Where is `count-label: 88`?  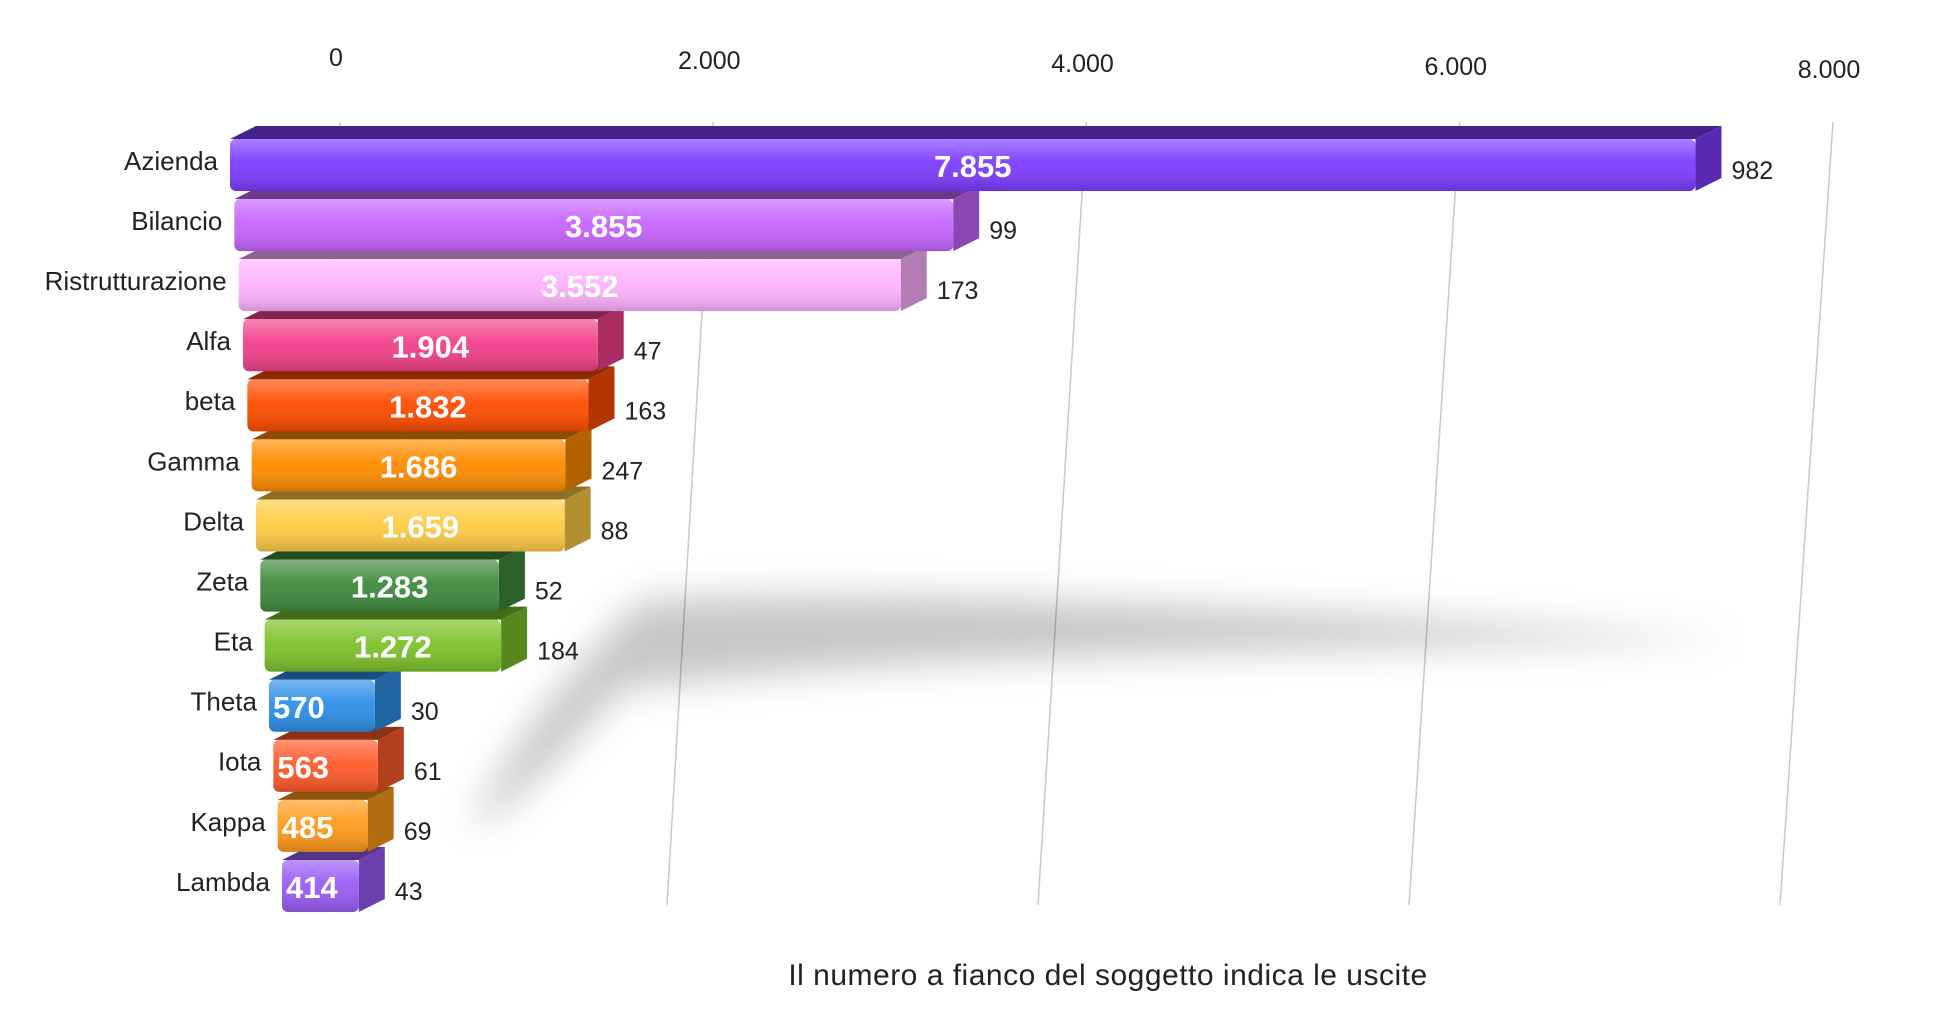
count-label: 88 is located at coordinates (615, 532).